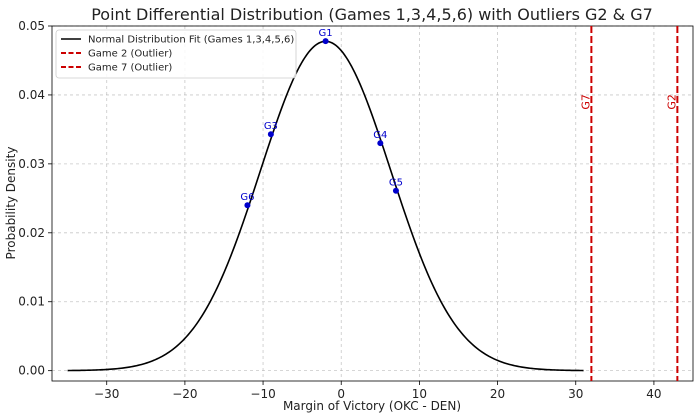 The height and width of the screenshot is (418, 700). I want to click on x-tick-label: −10, so click(262, 394).